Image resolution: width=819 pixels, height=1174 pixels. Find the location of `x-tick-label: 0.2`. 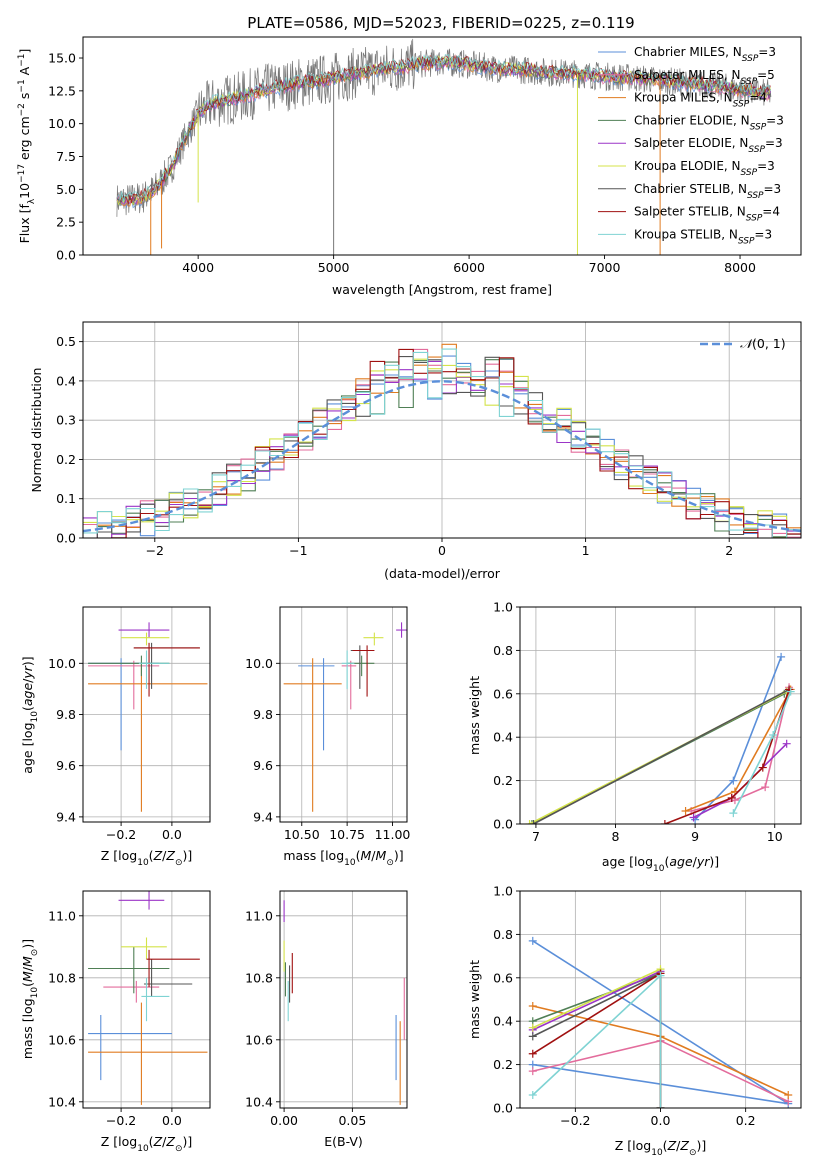

x-tick-label: 0.2 is located at coordinates (746, 1120).